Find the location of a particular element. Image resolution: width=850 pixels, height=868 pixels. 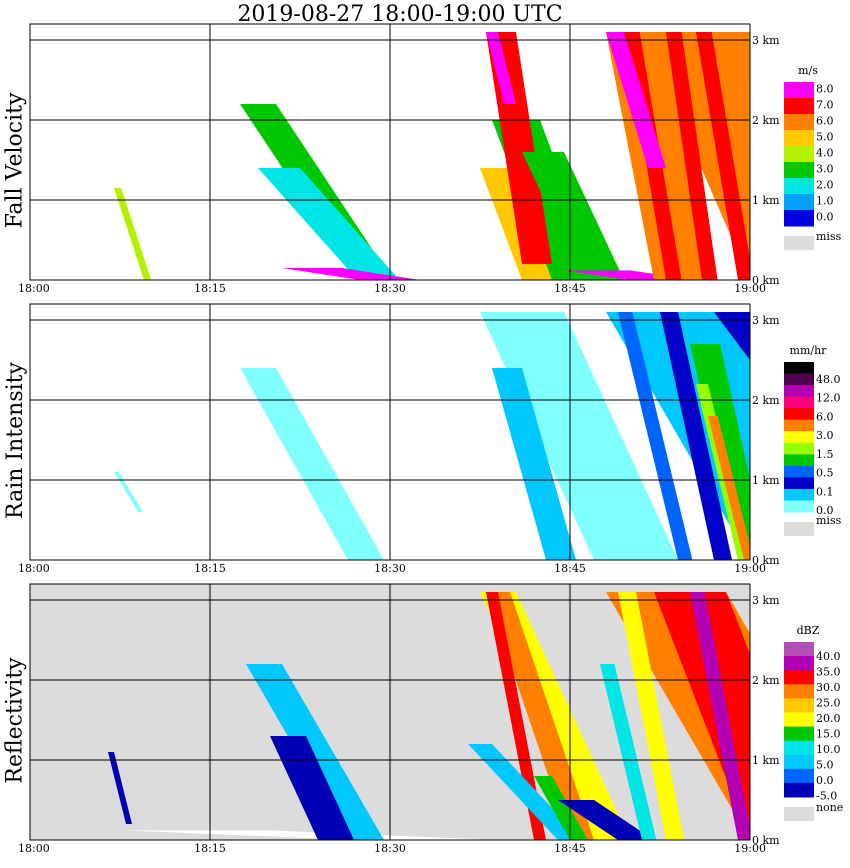

legend-label: 0.1 is located at coordinates (825, 491).